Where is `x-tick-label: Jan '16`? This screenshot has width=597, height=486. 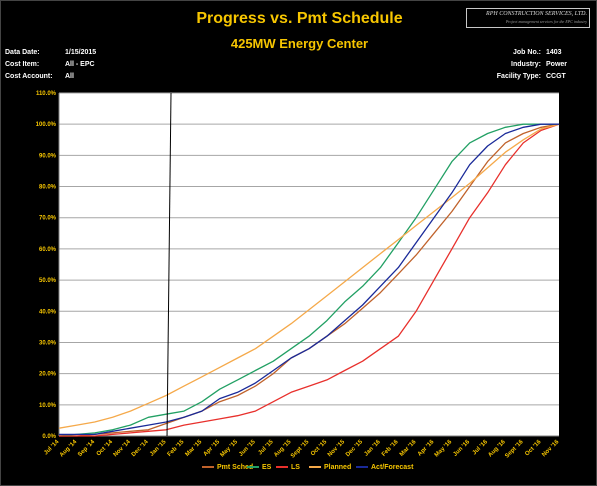 x-tick-label: Jan '16 is located at coordinates (372, 448).